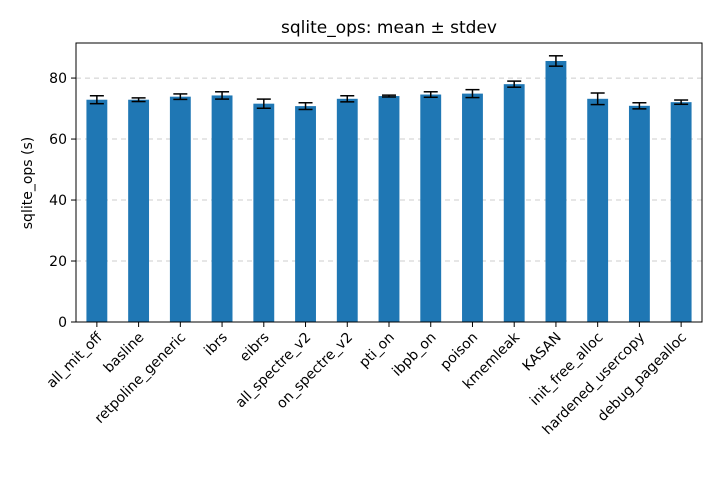 This screenshot has height=480, width=720. Describe the element at coordinates (274, 371) in the screenshot. I see `x-tick-label: all_spectre_v2` at that location.